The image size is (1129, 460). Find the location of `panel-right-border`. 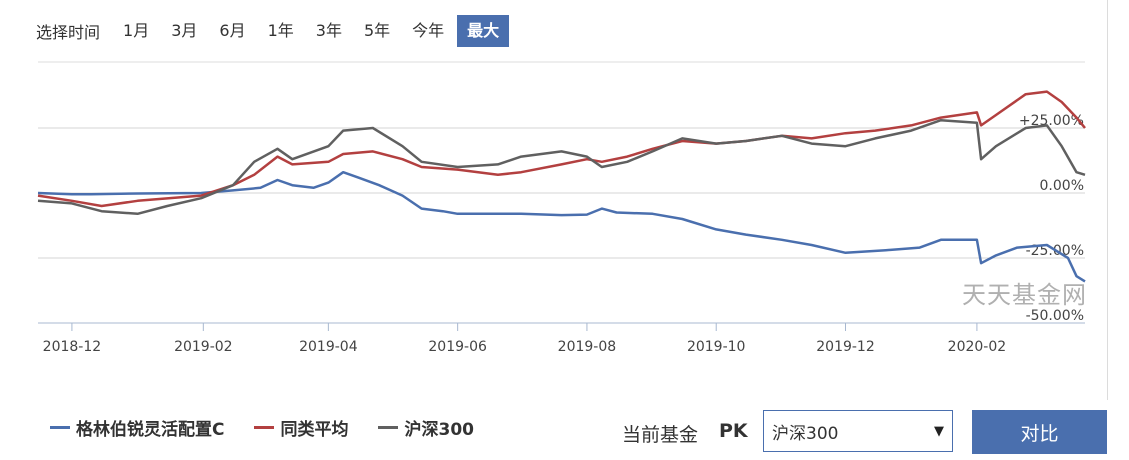

panel-right-border is located at coordinates (1107, 200).